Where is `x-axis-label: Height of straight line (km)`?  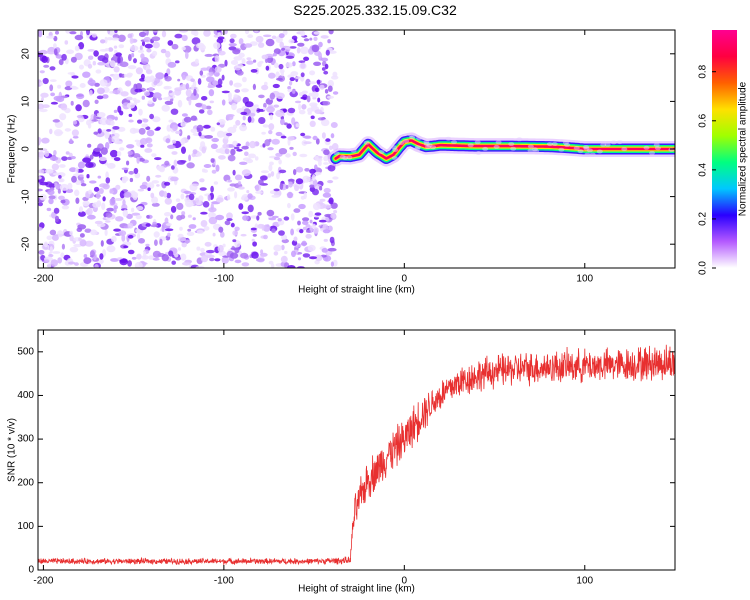 x-axis-label: Height of straight line (km) is located at coordinates (356, 290).